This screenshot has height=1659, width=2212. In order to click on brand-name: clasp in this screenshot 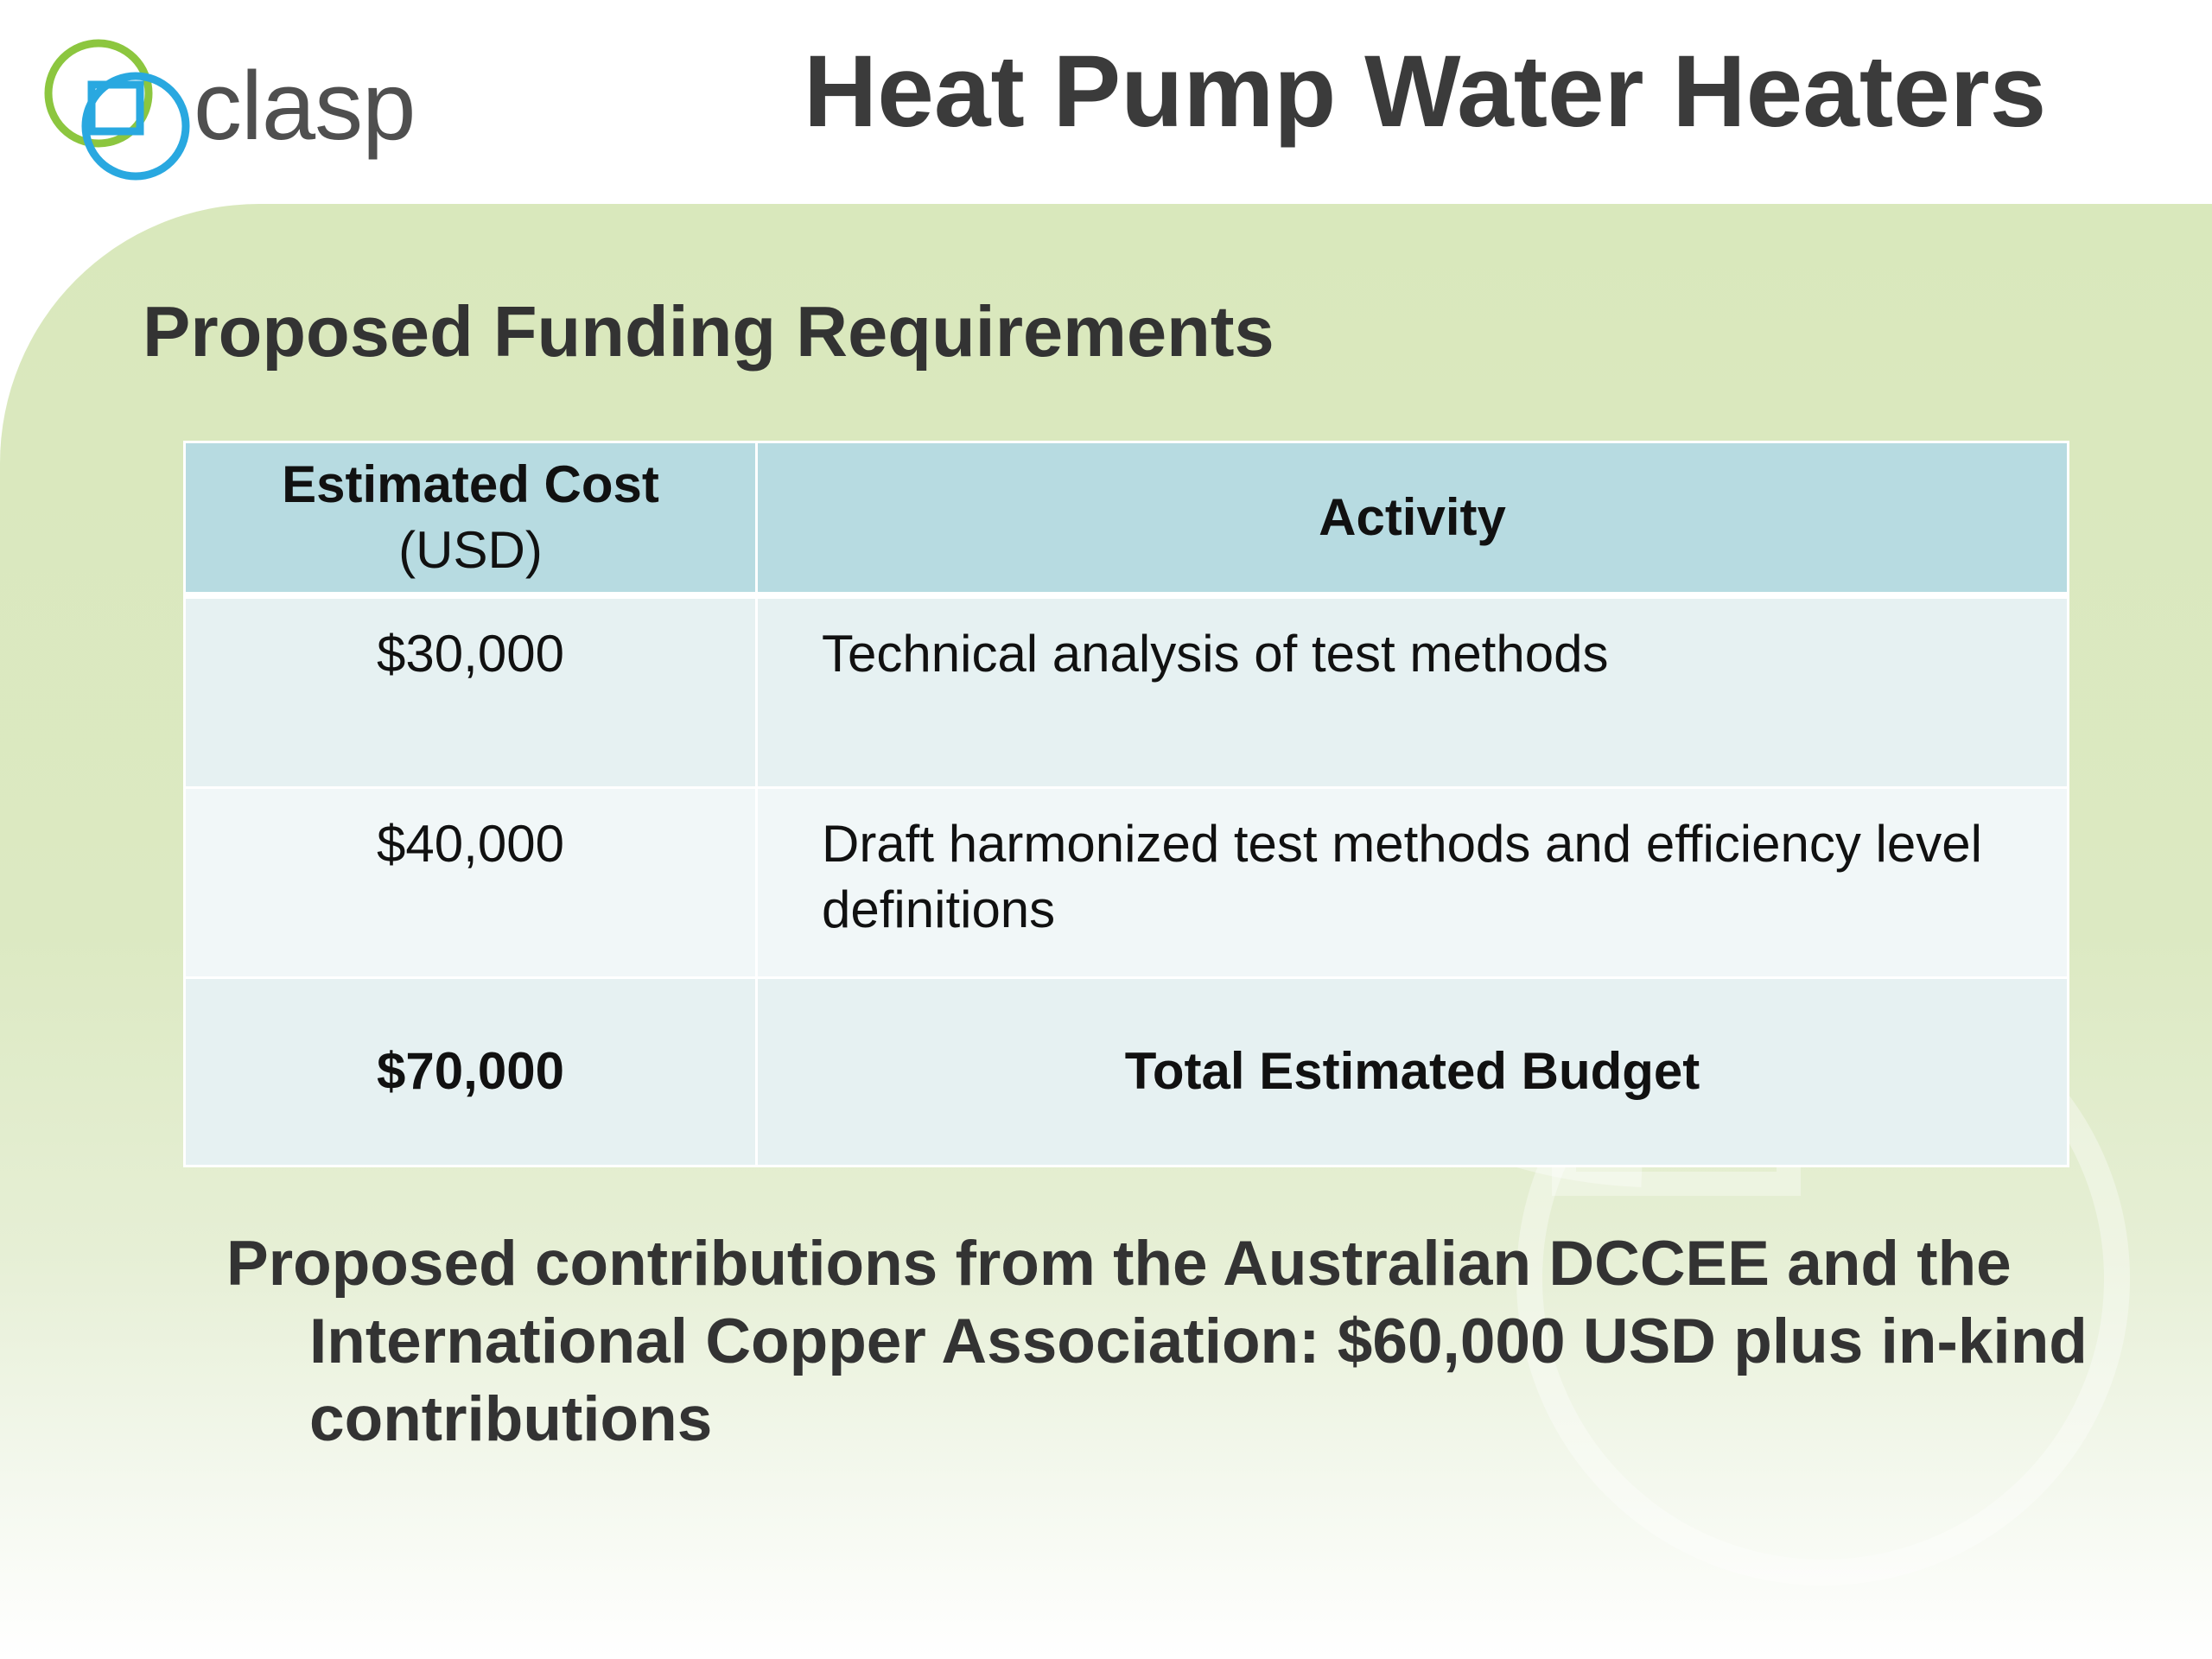, I will do `click(305, 106)`.